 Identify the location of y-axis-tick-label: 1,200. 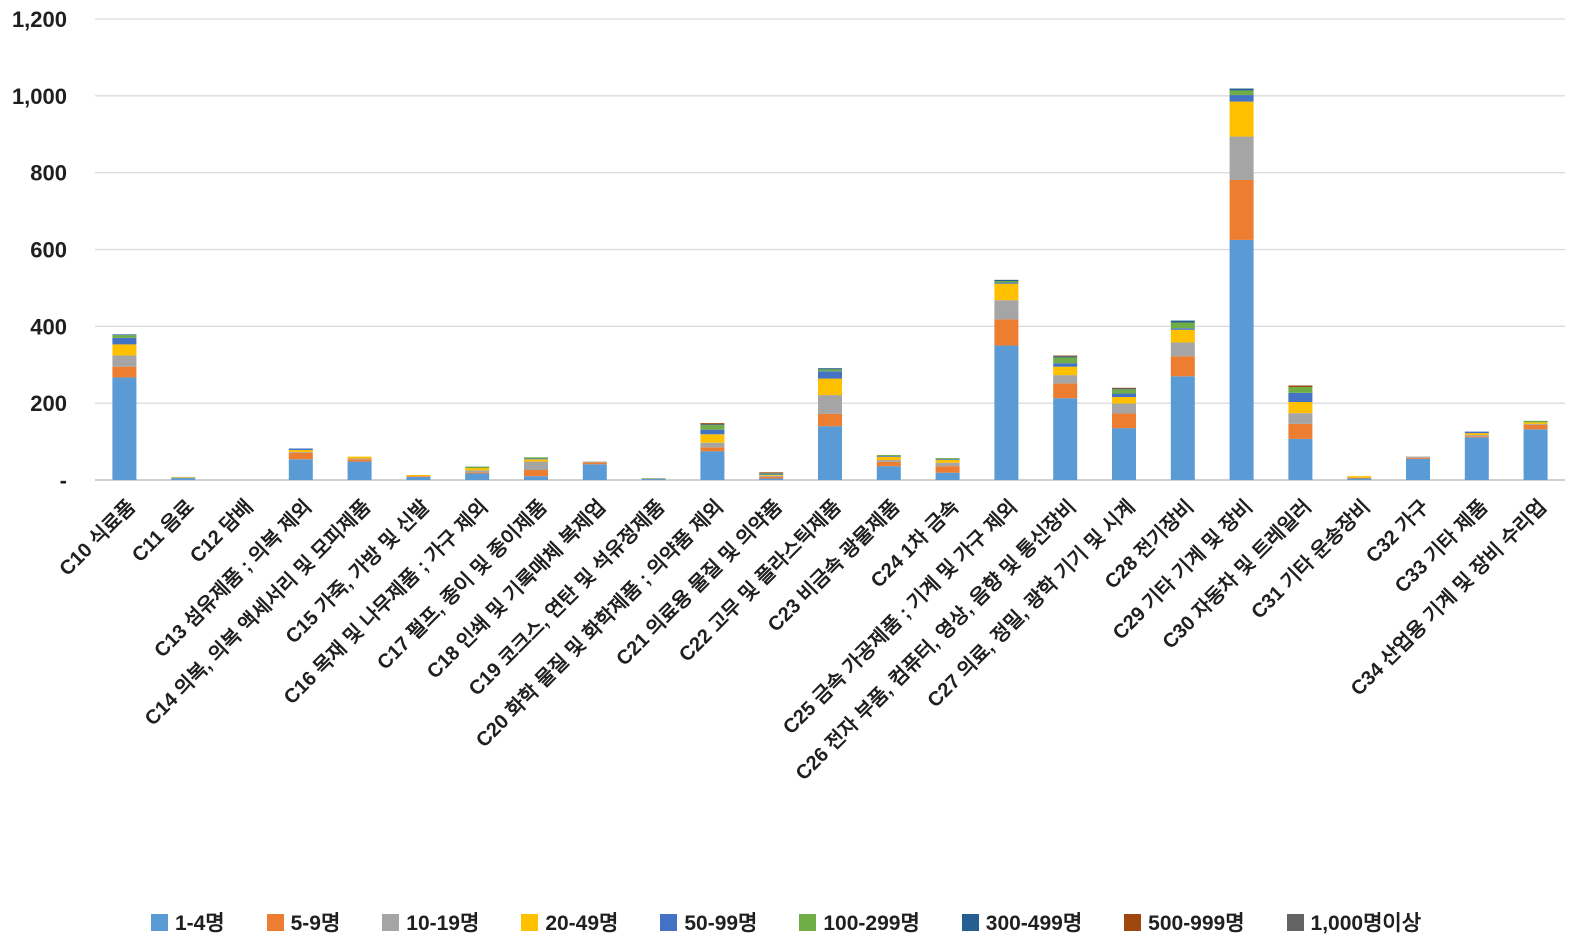
(39, 19).